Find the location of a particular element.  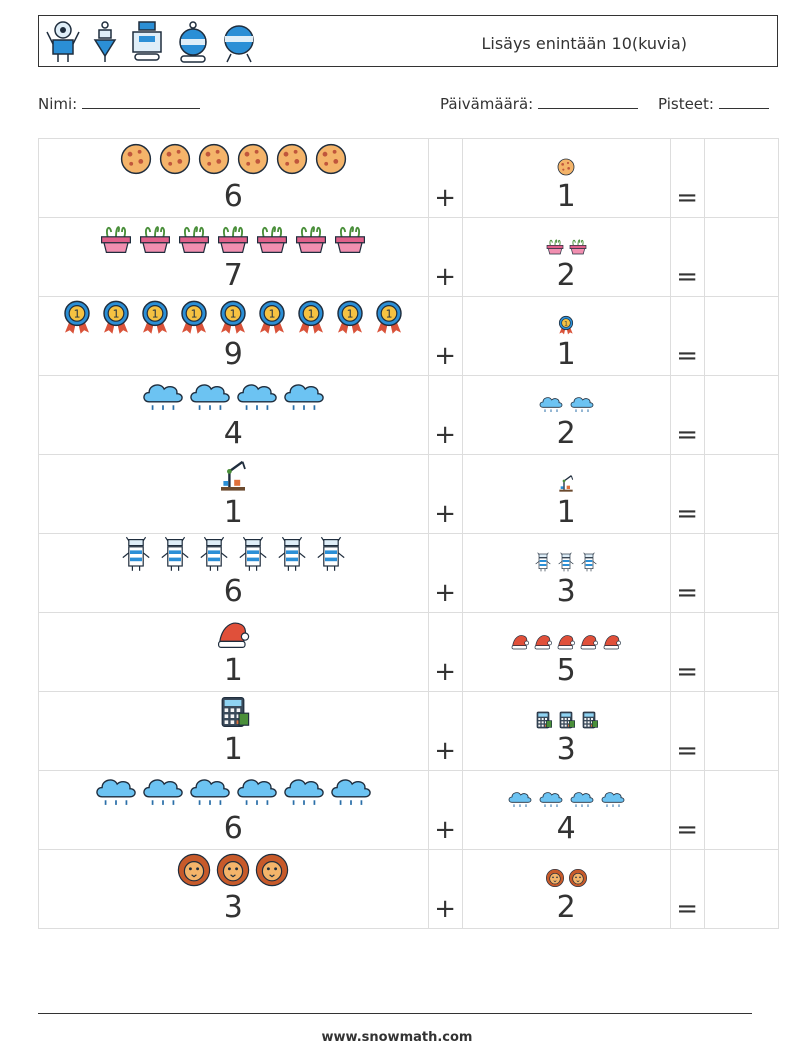

problem-row: 6 + 1 = is located at coordinates (409, 178).